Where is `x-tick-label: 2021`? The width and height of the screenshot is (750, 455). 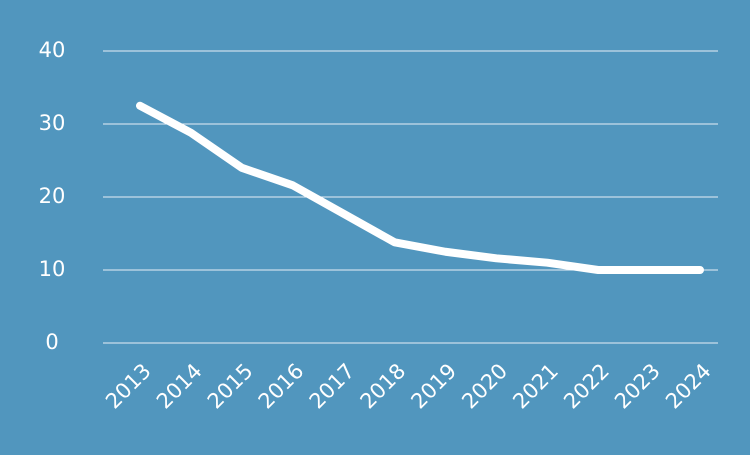
x-tick-label: 2021 is located at coordinates (535, 386).